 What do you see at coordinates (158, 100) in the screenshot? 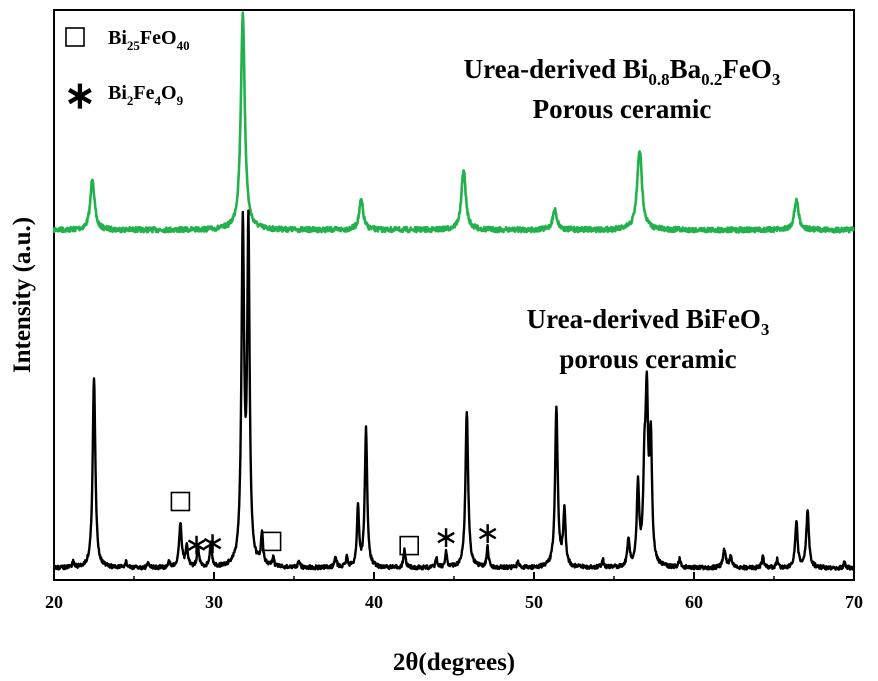
I see `legend-2-sub2: 4` at bounding box center [158, 100].